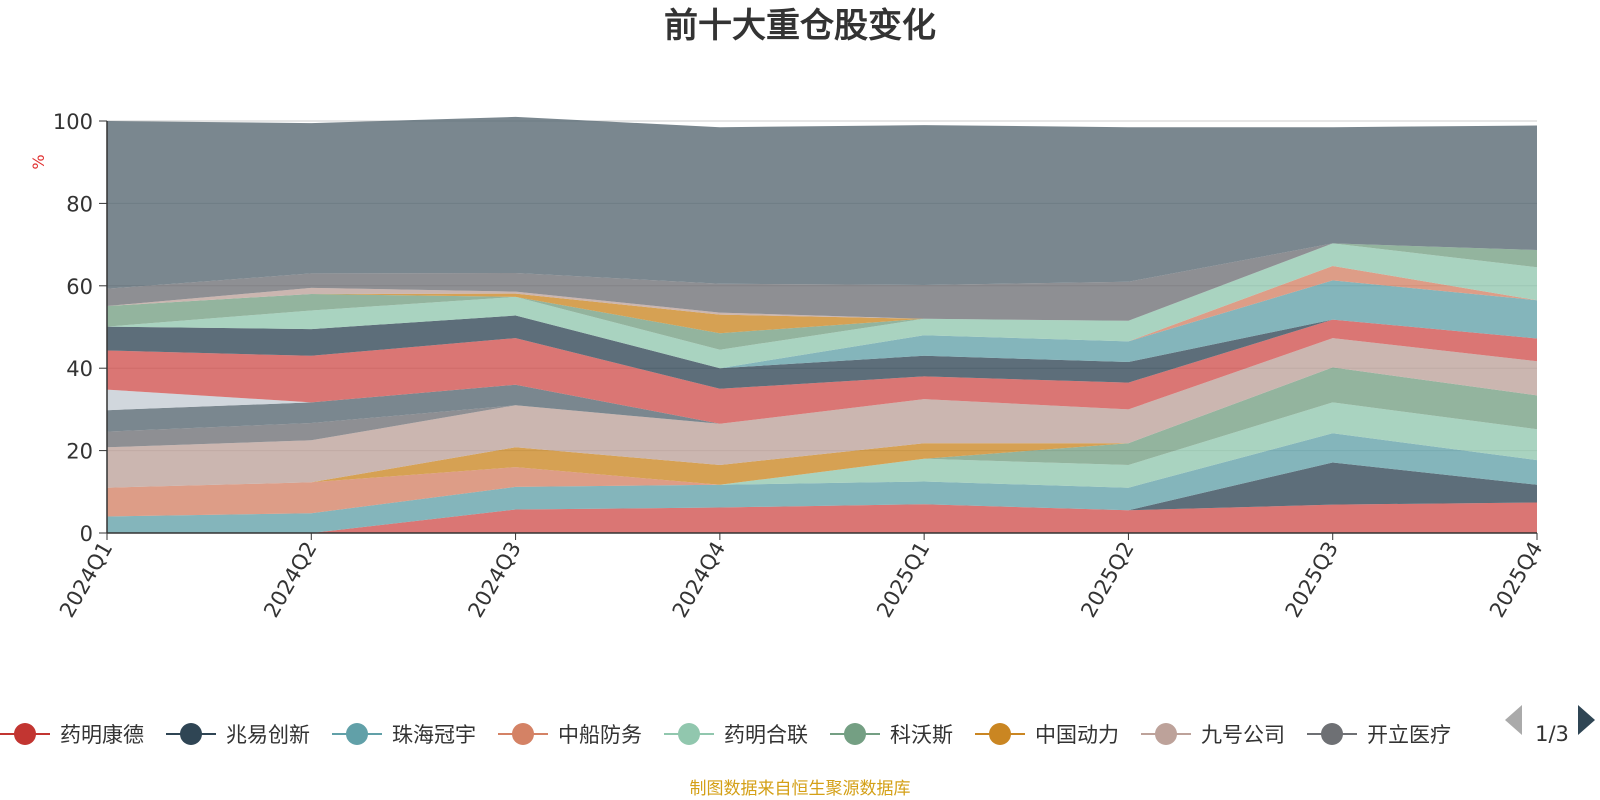  I want to click on legend-item: 药明合联, so click(736, 735).